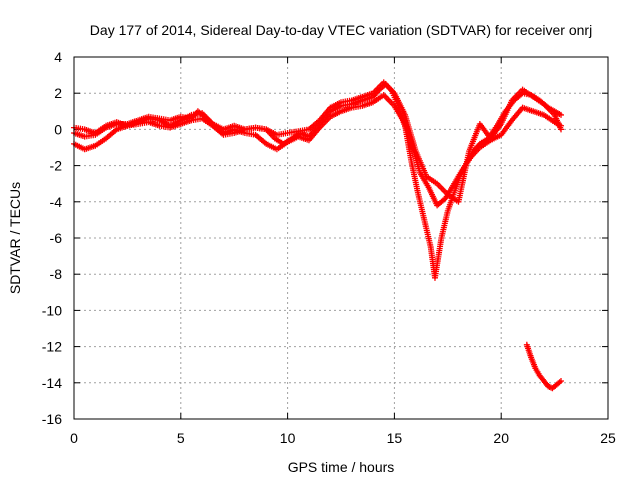 The image size is (640, 480). I want to click on x-tick-label: 10, so click(288, 438).